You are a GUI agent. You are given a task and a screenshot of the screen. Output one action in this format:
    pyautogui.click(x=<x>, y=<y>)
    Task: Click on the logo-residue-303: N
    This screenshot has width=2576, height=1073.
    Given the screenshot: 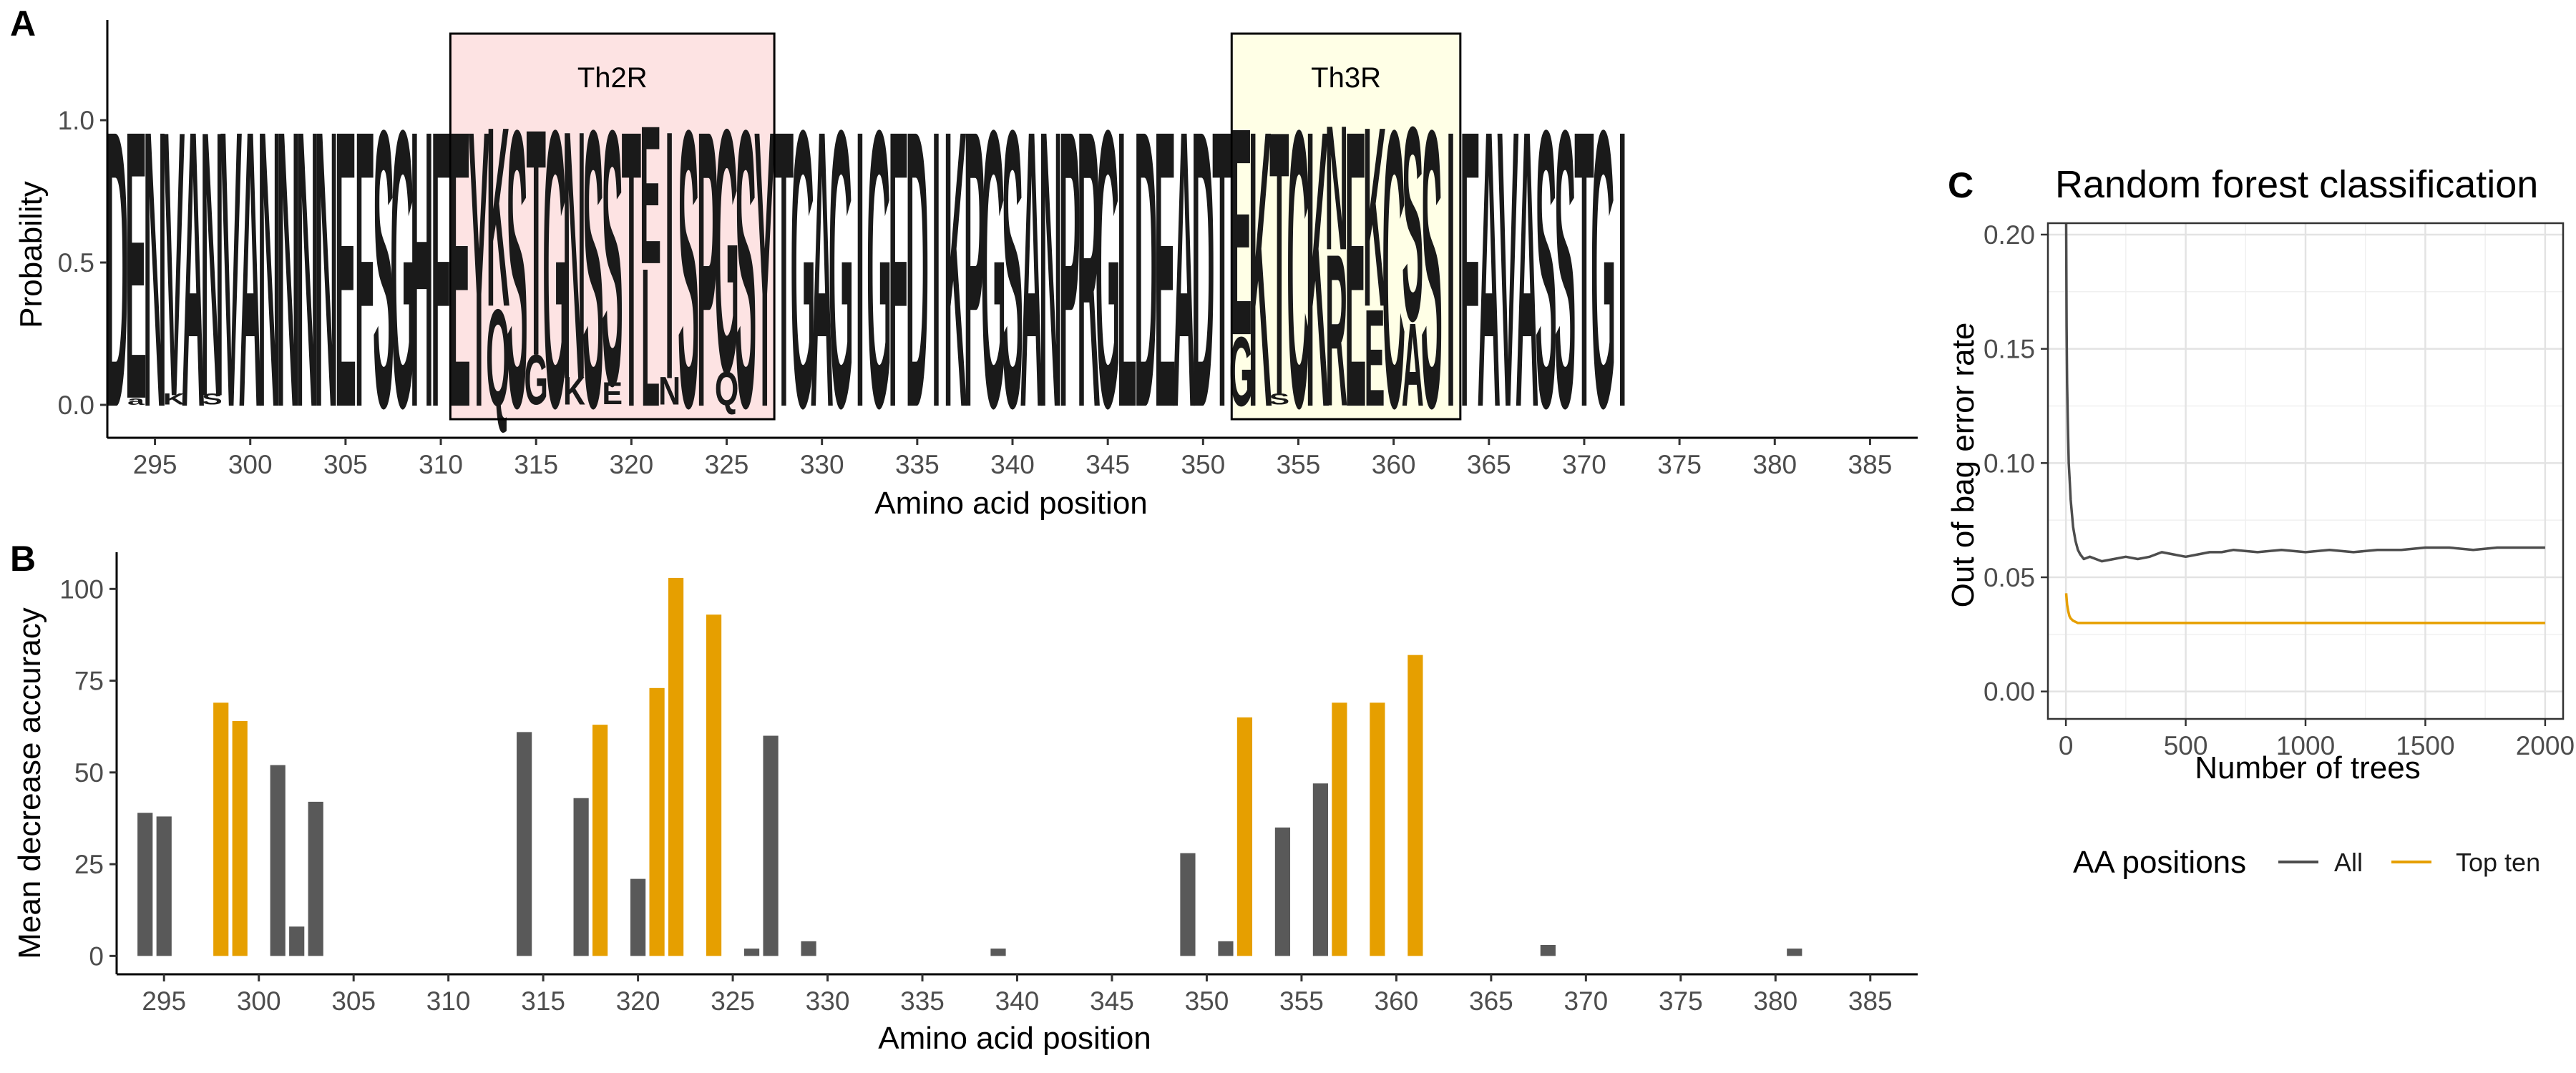 What is the action you would take?
    pyautogui.click(x=307, y=269)
    